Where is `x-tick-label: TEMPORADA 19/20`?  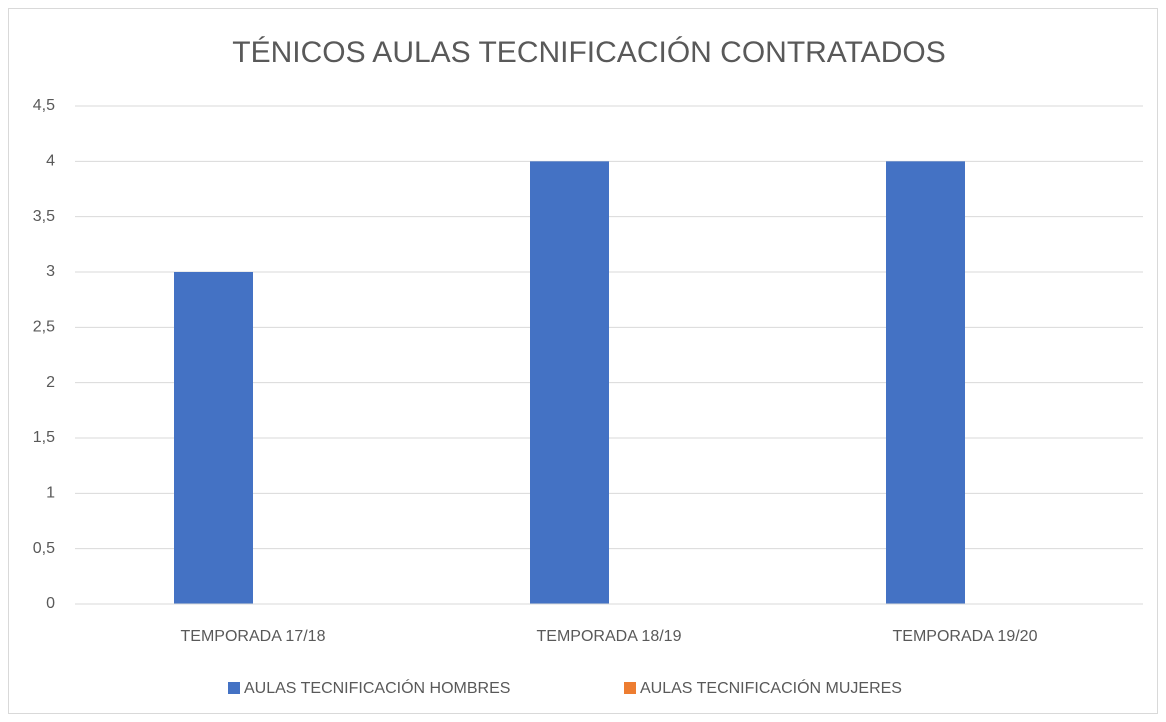 x-tick-label: TEMPORADA 19/20 is located at coordinates (965, 636).